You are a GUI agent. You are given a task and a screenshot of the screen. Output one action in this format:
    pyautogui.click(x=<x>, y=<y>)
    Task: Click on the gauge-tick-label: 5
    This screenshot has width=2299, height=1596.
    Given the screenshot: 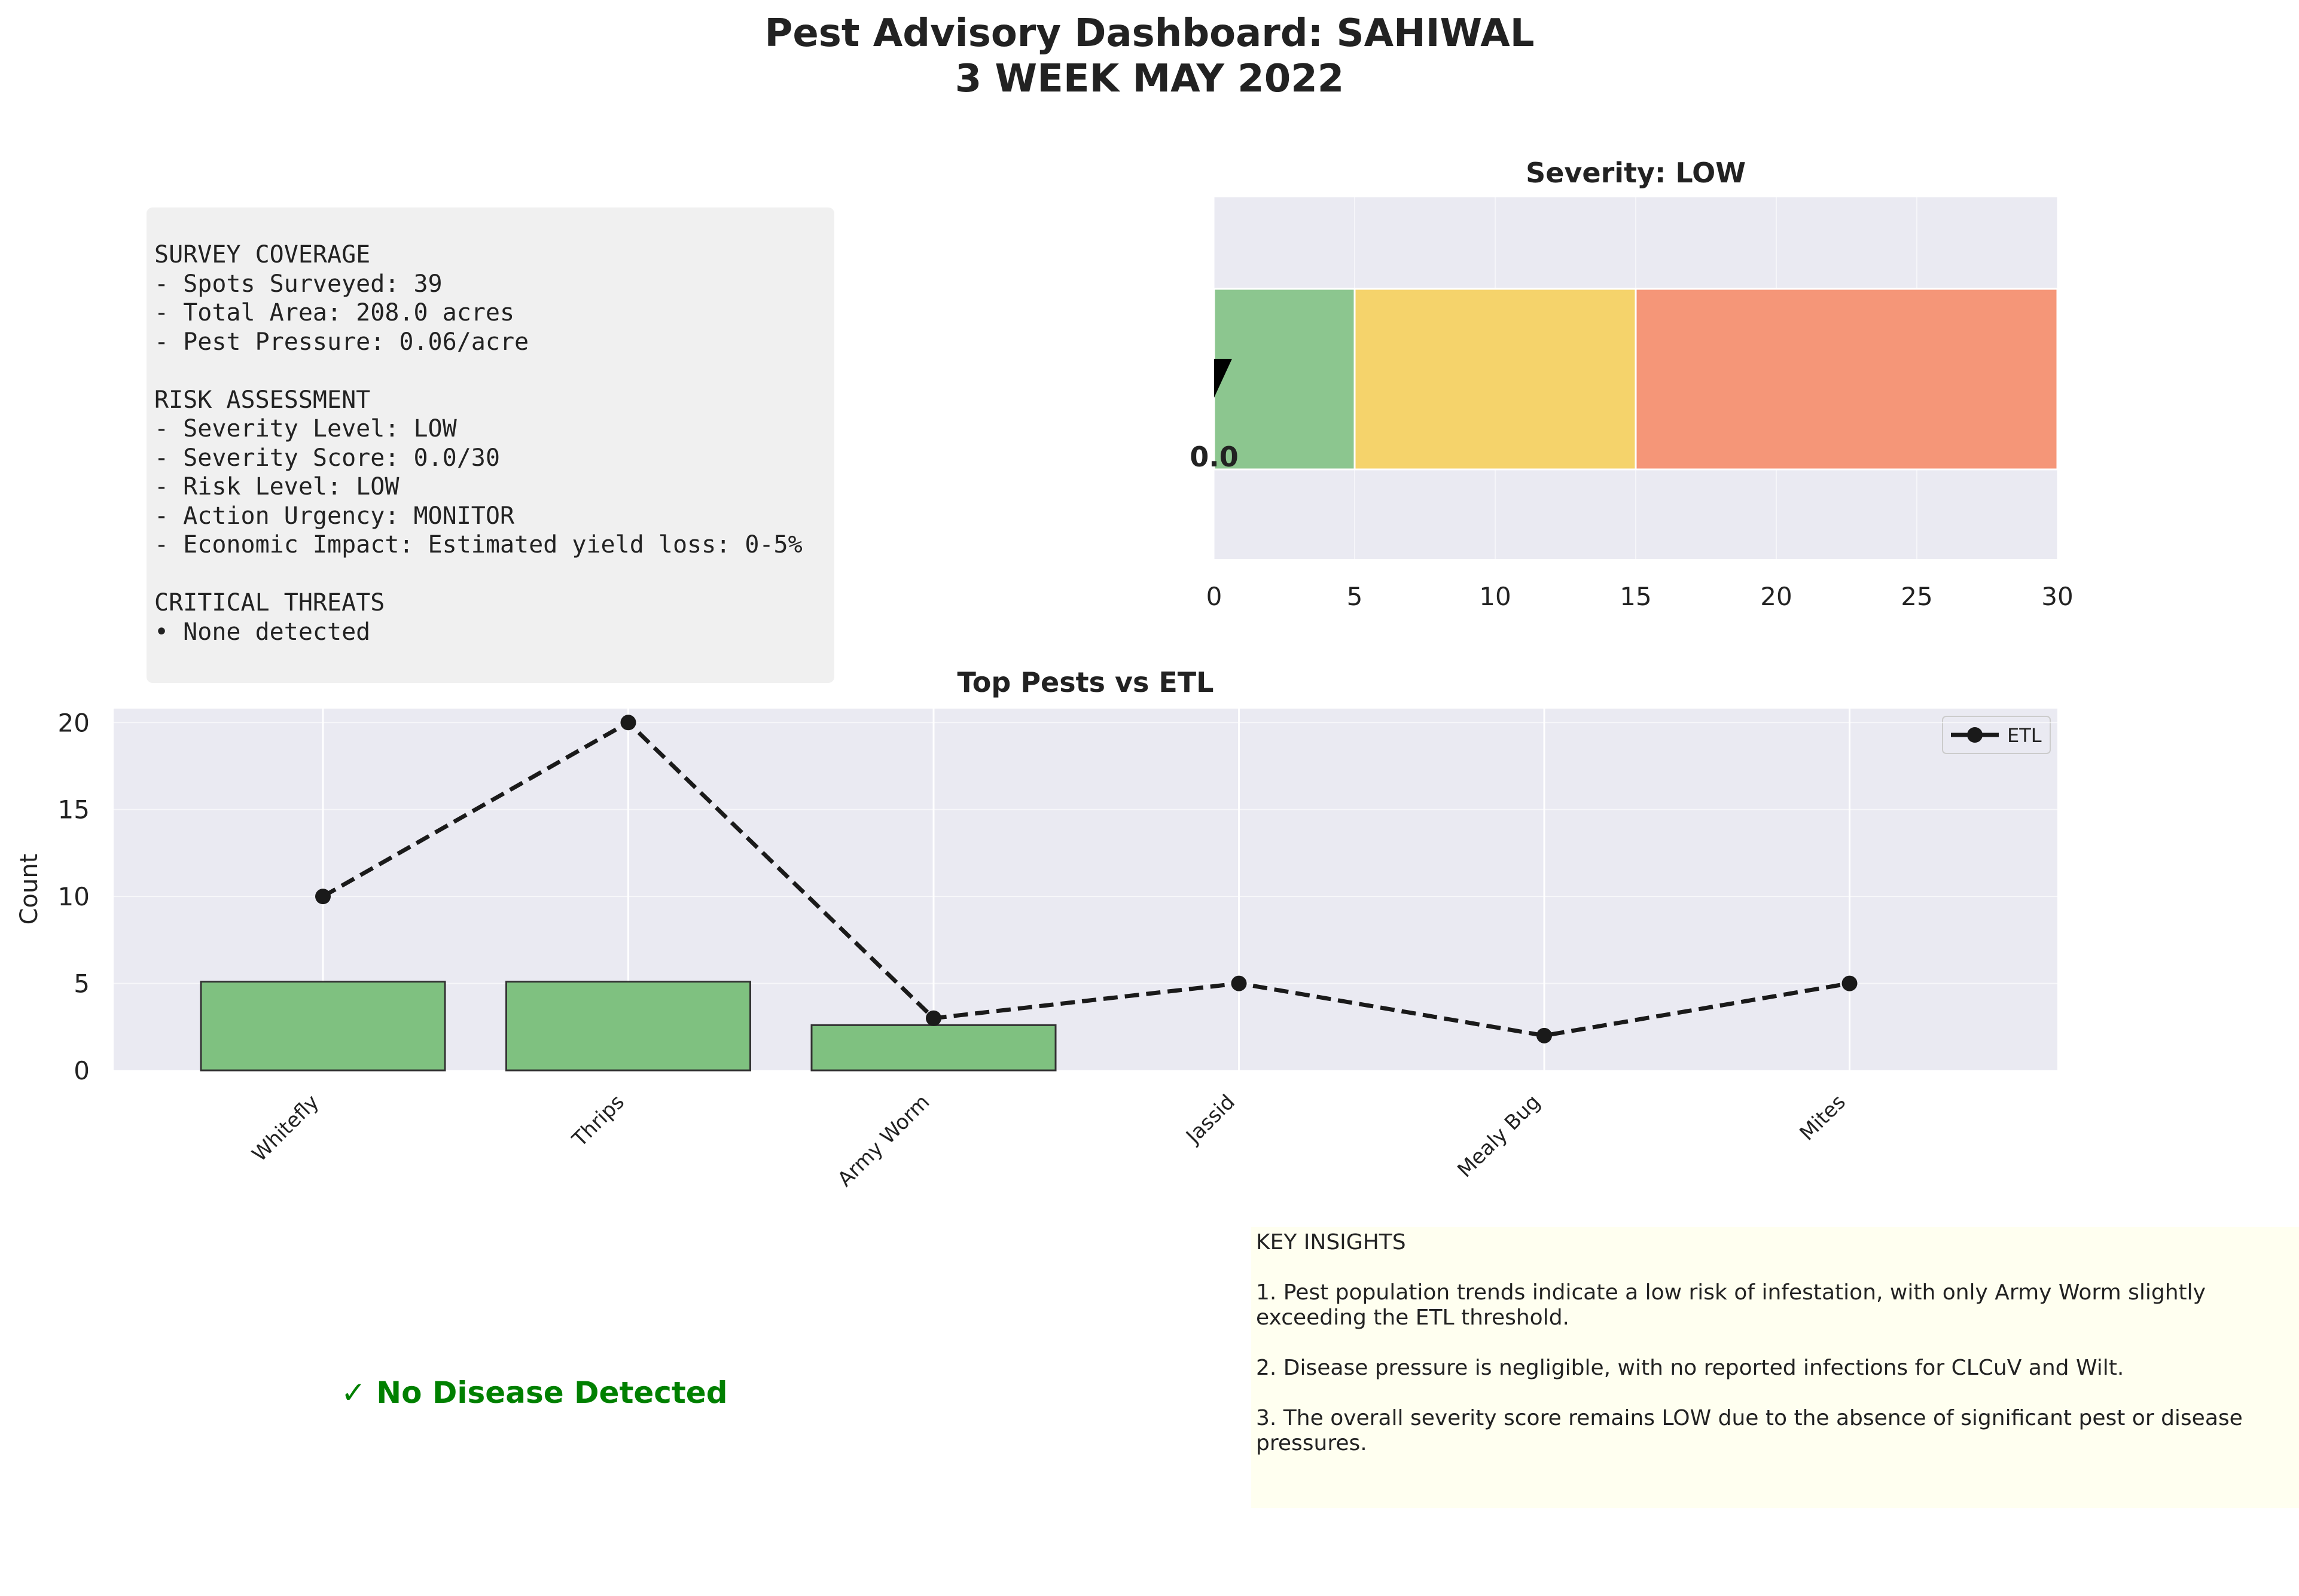 What is the action you would take?
    pyautogui.click(x=1355, y=596)
    